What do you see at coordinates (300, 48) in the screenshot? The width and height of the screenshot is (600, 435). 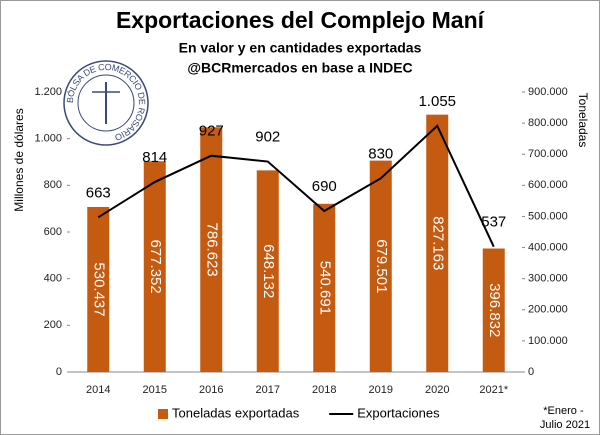 I see `subtitle: En valor y en cantidades exportadas` at bounding box center [300, 48].